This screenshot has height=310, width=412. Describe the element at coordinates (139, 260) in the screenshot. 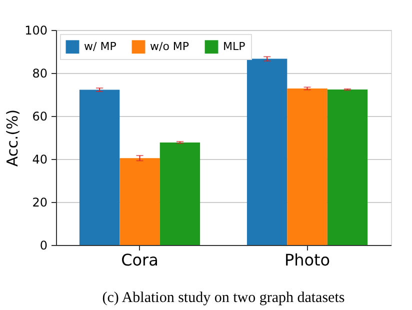

I see `x-tick-label: Cora` at that location.